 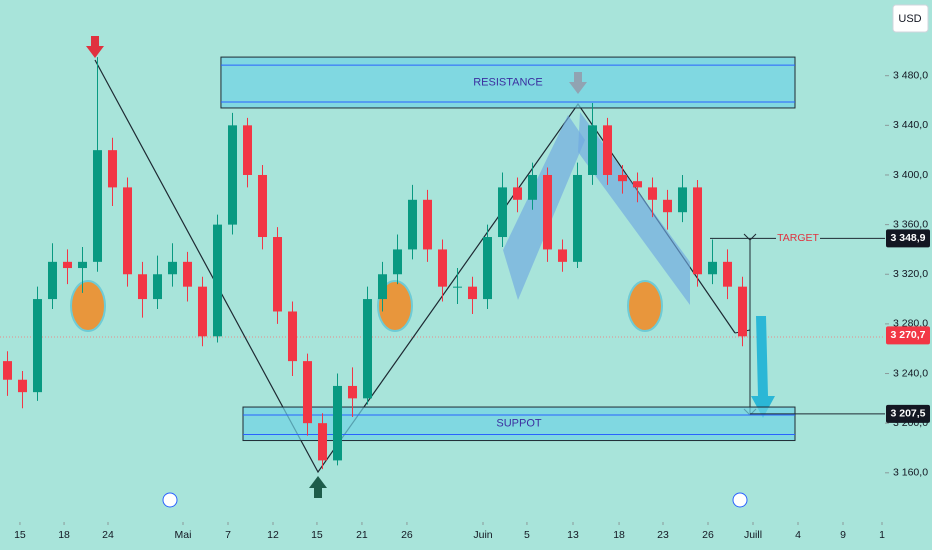 What do you see at coordinates (910, 125) in the screenshot?
I see `y-tick-label: 3 440,0` at bounding box center [910, 125].